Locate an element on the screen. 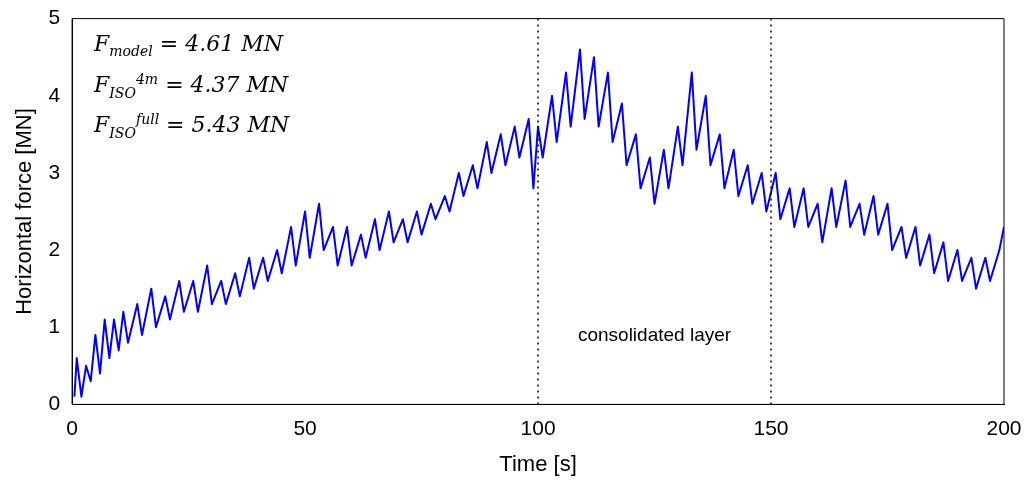 The image size is (1030, 486). y-tick-label: 5 is located at coordinates (54, 17).